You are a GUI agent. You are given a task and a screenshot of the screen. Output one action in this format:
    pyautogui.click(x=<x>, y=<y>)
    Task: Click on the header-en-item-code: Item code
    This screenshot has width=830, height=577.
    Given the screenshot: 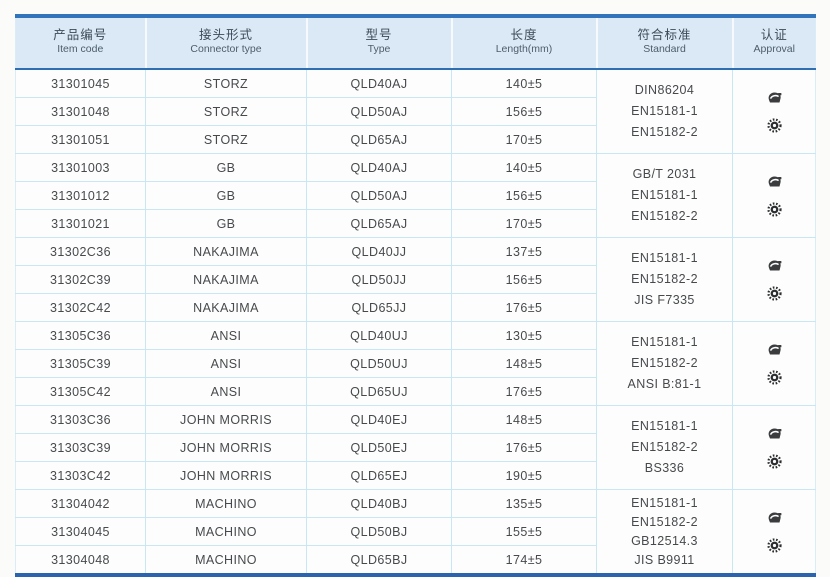 What is the action you would take?
    pyautogui.click(x=80, y=49)
    